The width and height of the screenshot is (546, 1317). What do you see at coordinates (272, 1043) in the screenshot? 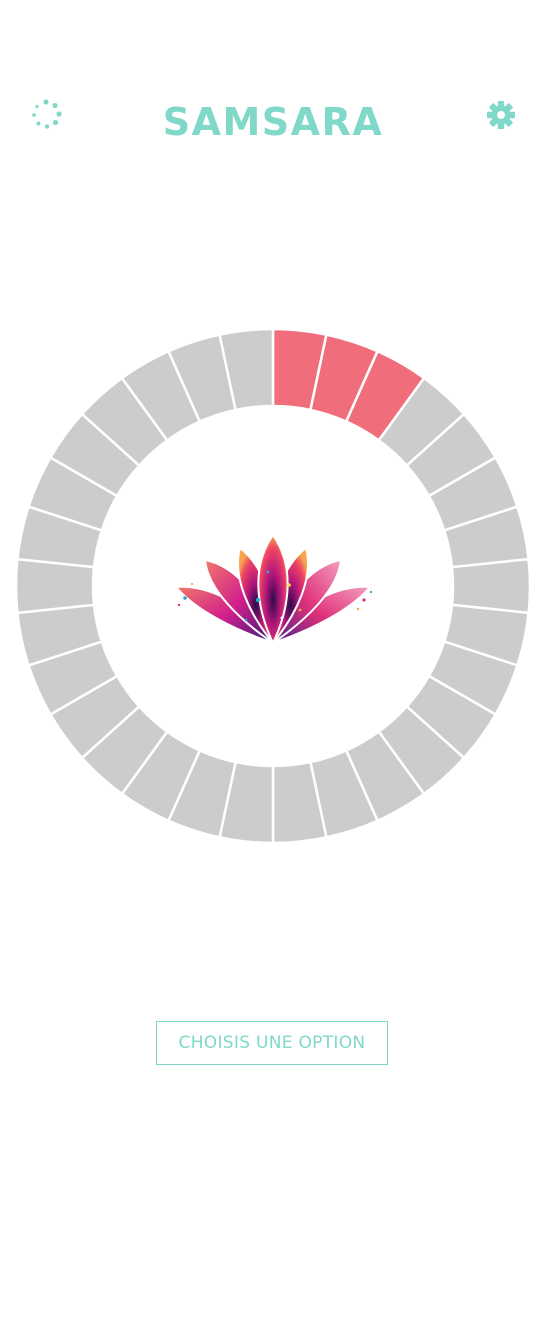
I see `choose-option-button: CHOISIS UNE OPTION` at bounding box center [272, 1043].